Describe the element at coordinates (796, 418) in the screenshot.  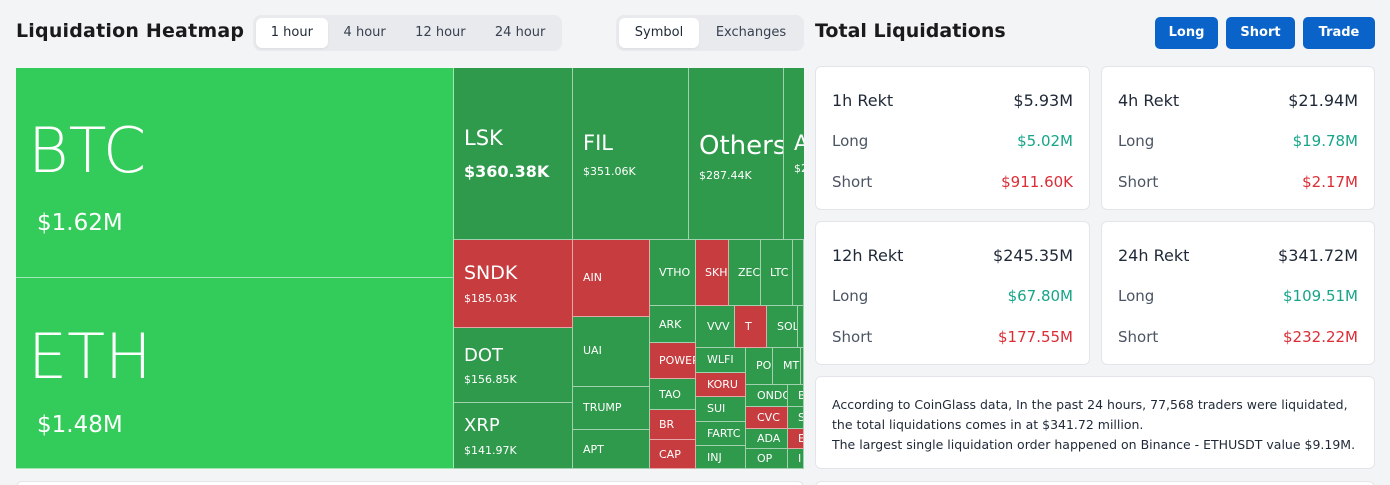
I see `treemap-tile-s: S` at that location.